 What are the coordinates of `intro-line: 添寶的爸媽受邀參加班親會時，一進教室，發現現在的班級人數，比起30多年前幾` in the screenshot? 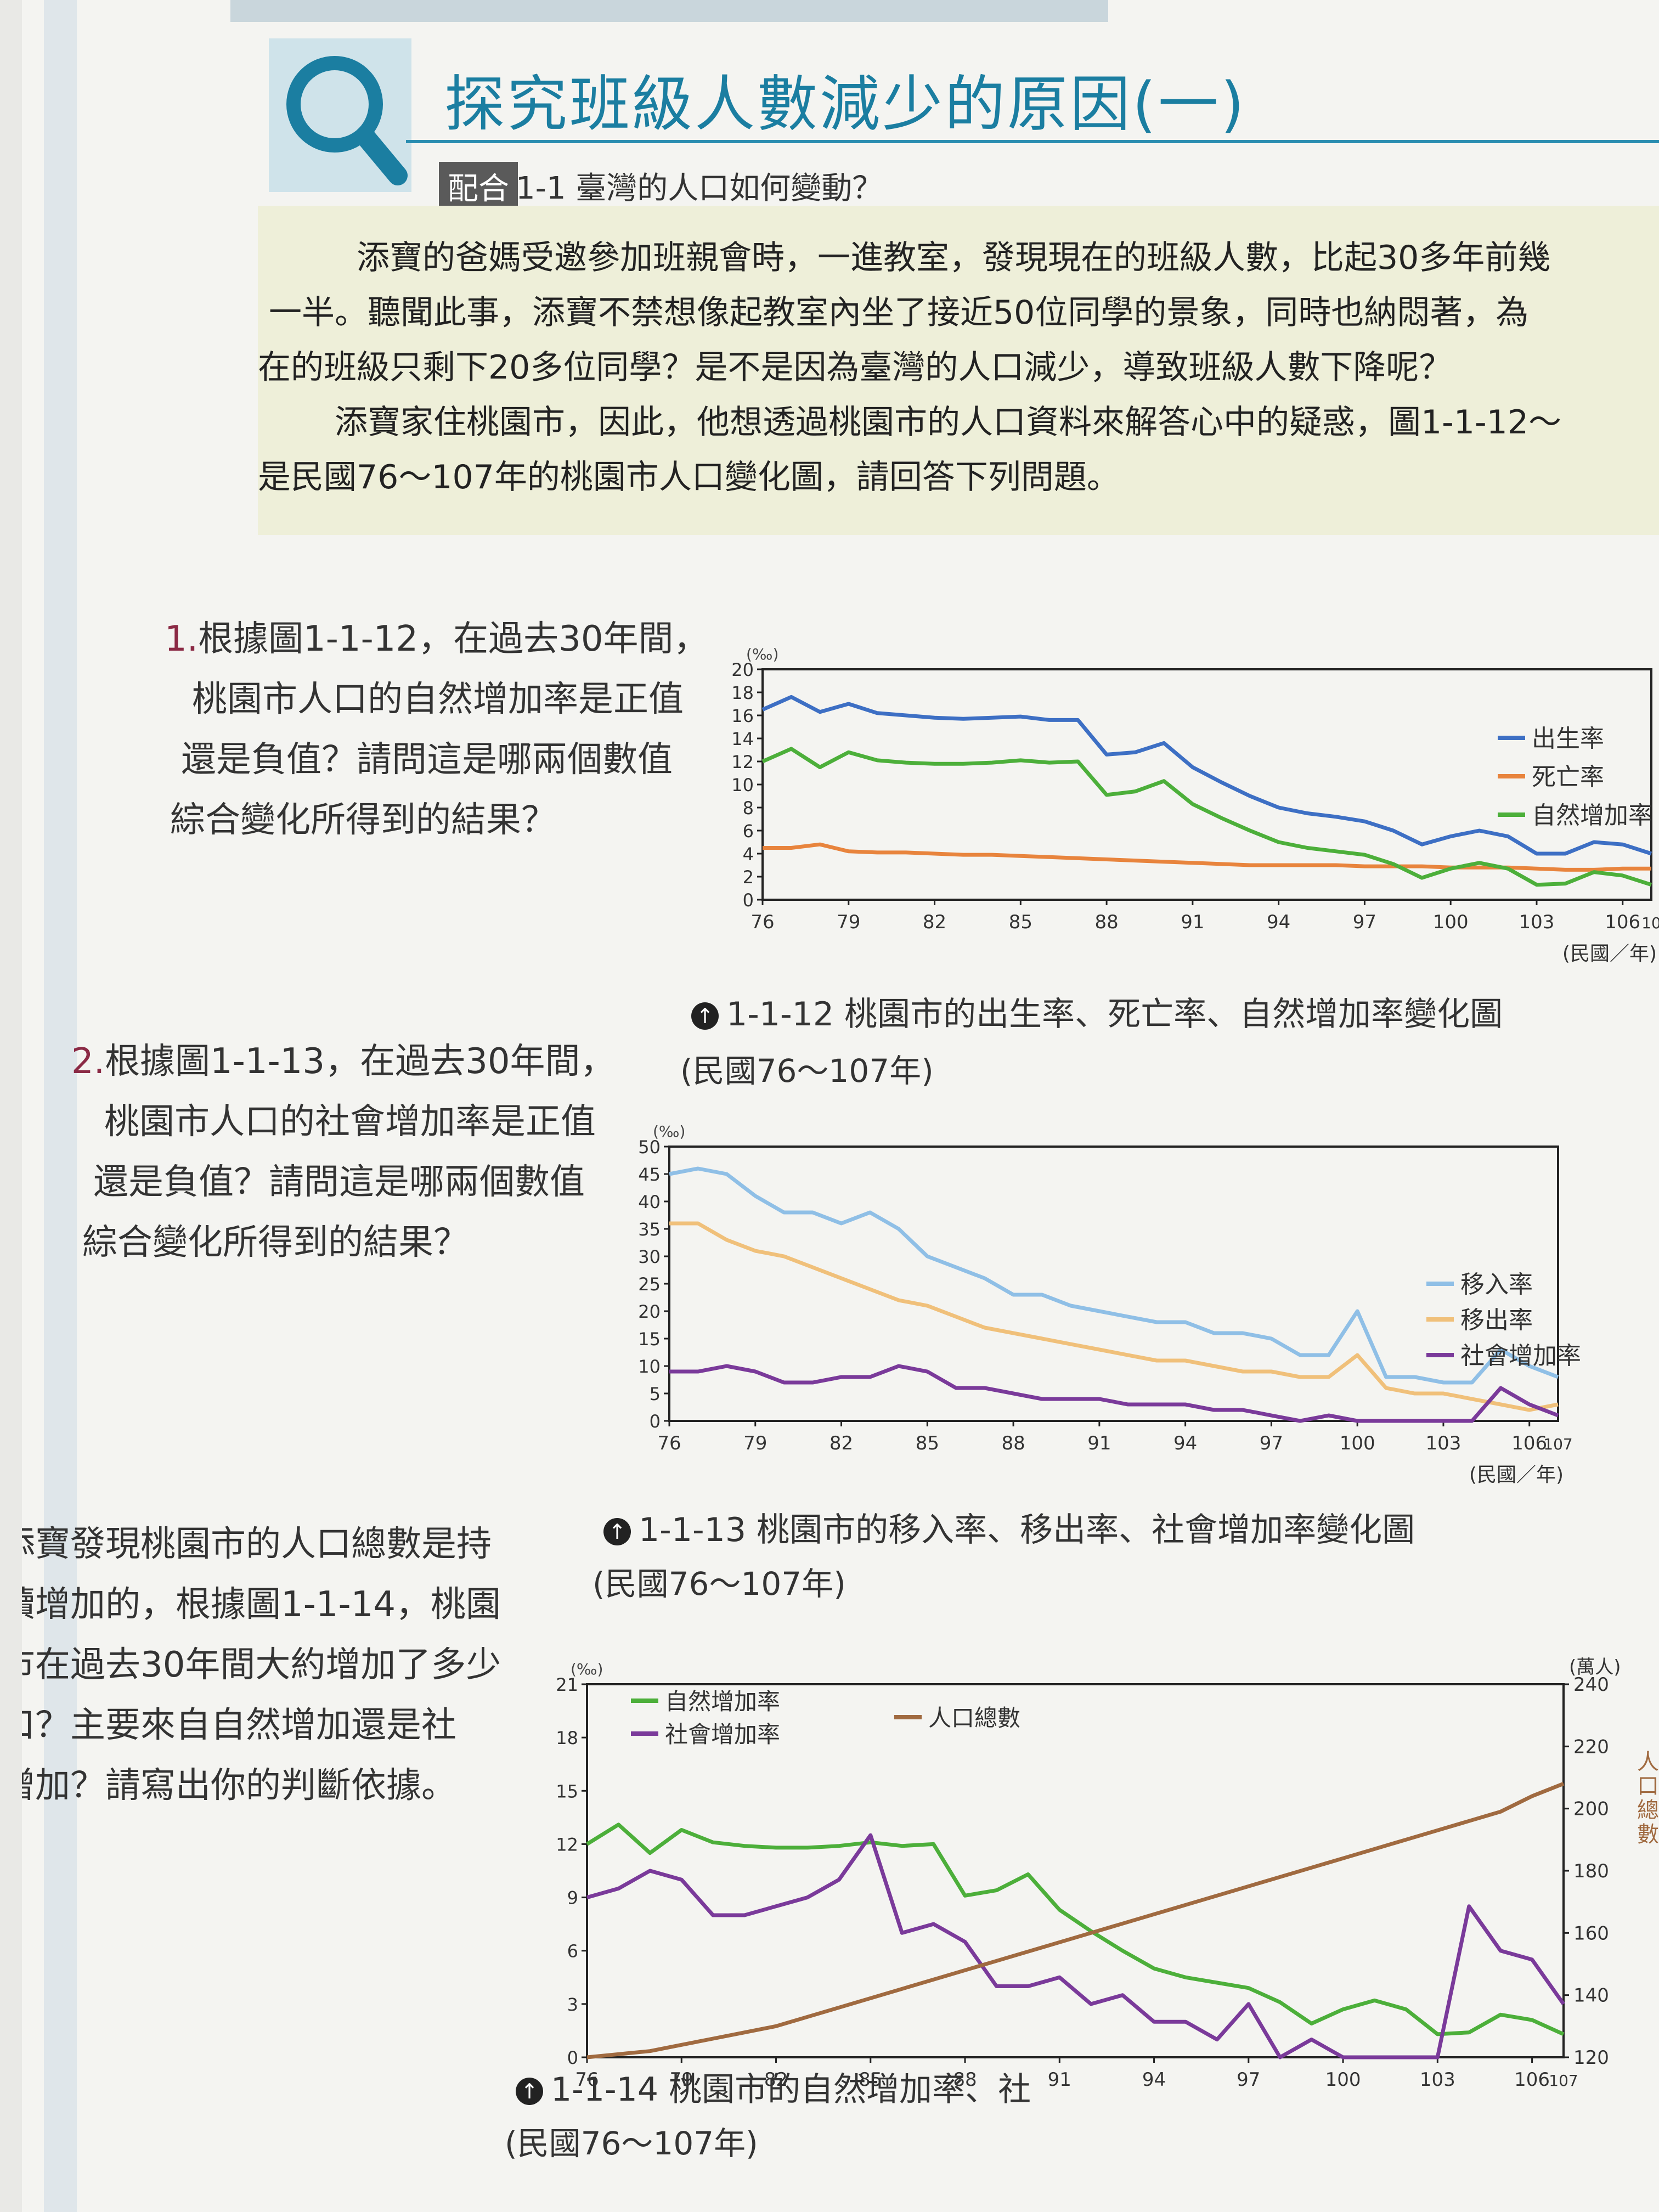 It's located at (954, 258).